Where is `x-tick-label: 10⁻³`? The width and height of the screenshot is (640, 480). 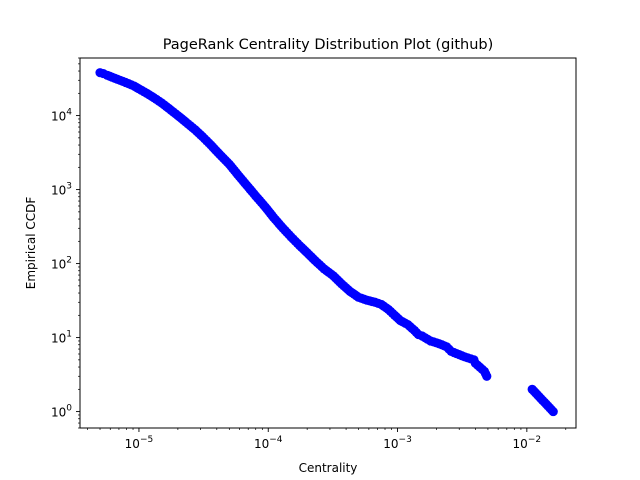 x-tick-label: 10⁻³ is located at coordinates (397, 443).